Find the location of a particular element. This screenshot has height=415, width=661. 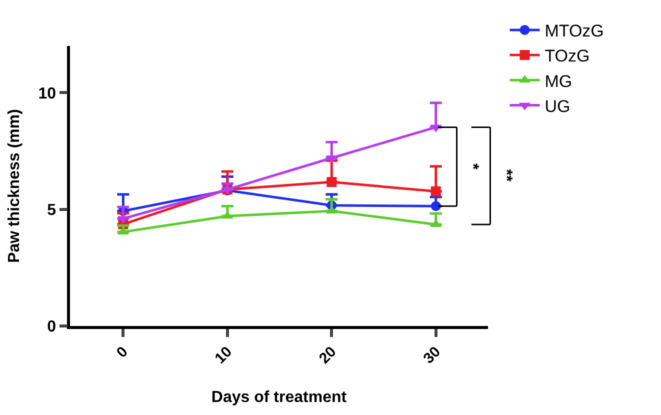

x-tick-label: 30 is located at coordinates (432, 355).